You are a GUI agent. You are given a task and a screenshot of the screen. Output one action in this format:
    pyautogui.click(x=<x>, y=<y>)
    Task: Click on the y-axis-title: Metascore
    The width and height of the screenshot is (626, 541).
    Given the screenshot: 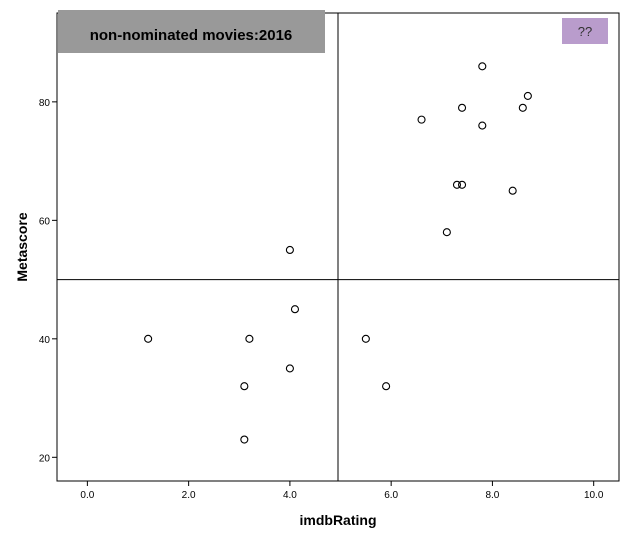 What is the action you would take?
    pyautogui.click(x=22, y=246)
    